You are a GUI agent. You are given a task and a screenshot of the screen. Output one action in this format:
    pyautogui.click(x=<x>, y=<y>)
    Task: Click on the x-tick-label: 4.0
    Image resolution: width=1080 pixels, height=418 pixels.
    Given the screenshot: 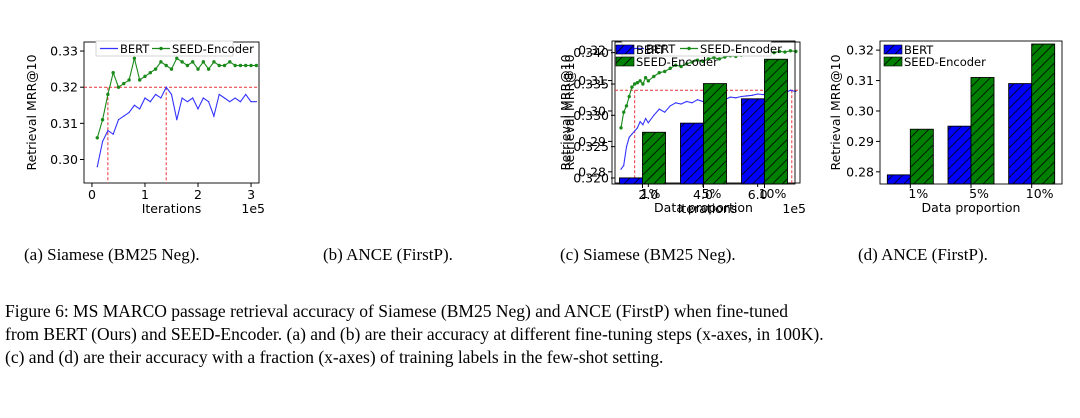 What is the action you would take?
    pyautogui.click(x=703, y=194)
    